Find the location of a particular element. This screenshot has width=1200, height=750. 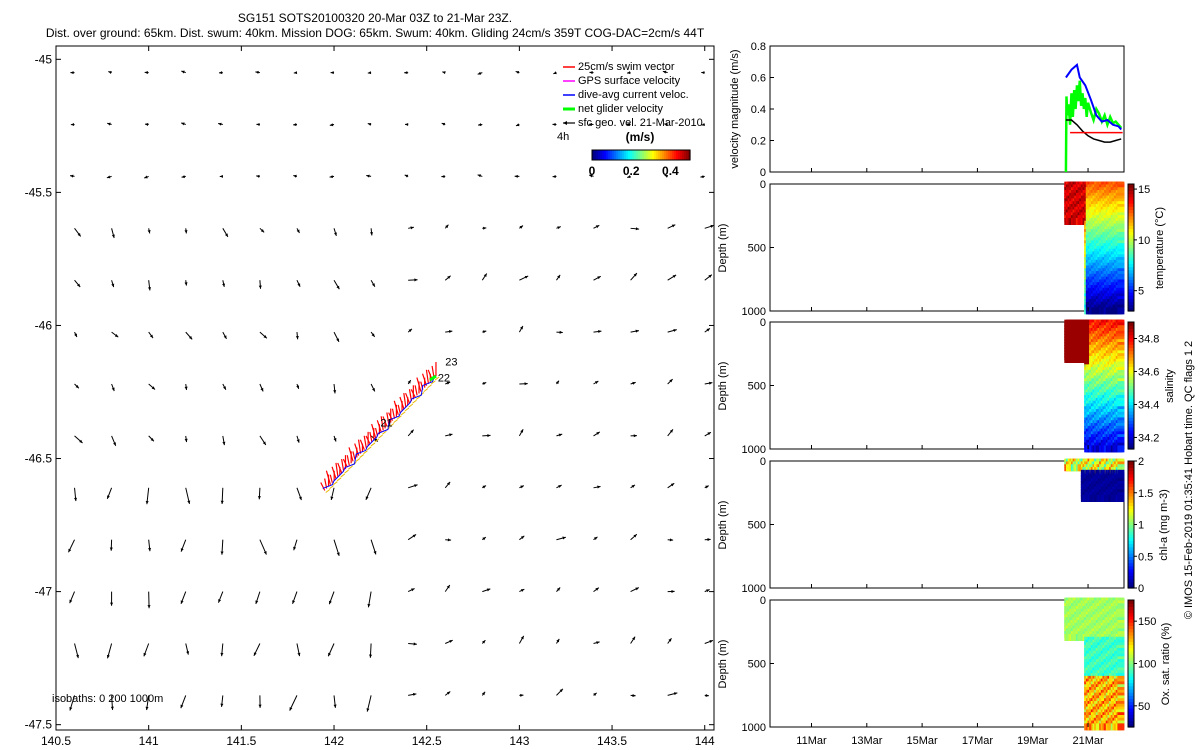

velocity-y-ticks: 00.20.40.60.8 is located at coordinates (762, 110).